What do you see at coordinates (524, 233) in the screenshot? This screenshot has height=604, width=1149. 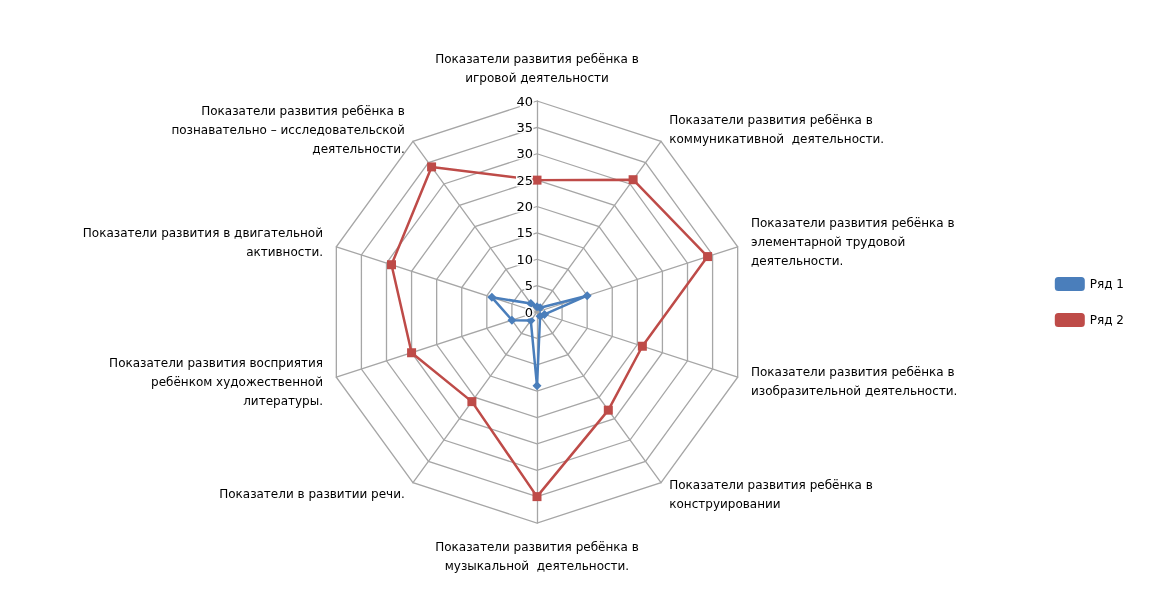 I see `y-tick-label: 15` at bounding box center [524, 233].